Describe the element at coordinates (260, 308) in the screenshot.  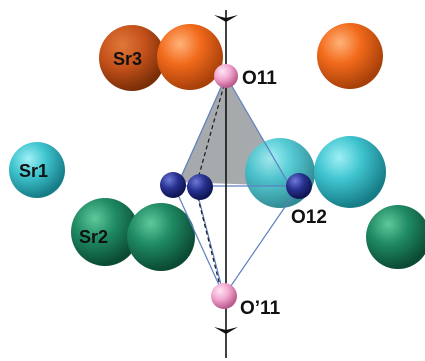
I see `o11-prime-label: O’11` at that location.